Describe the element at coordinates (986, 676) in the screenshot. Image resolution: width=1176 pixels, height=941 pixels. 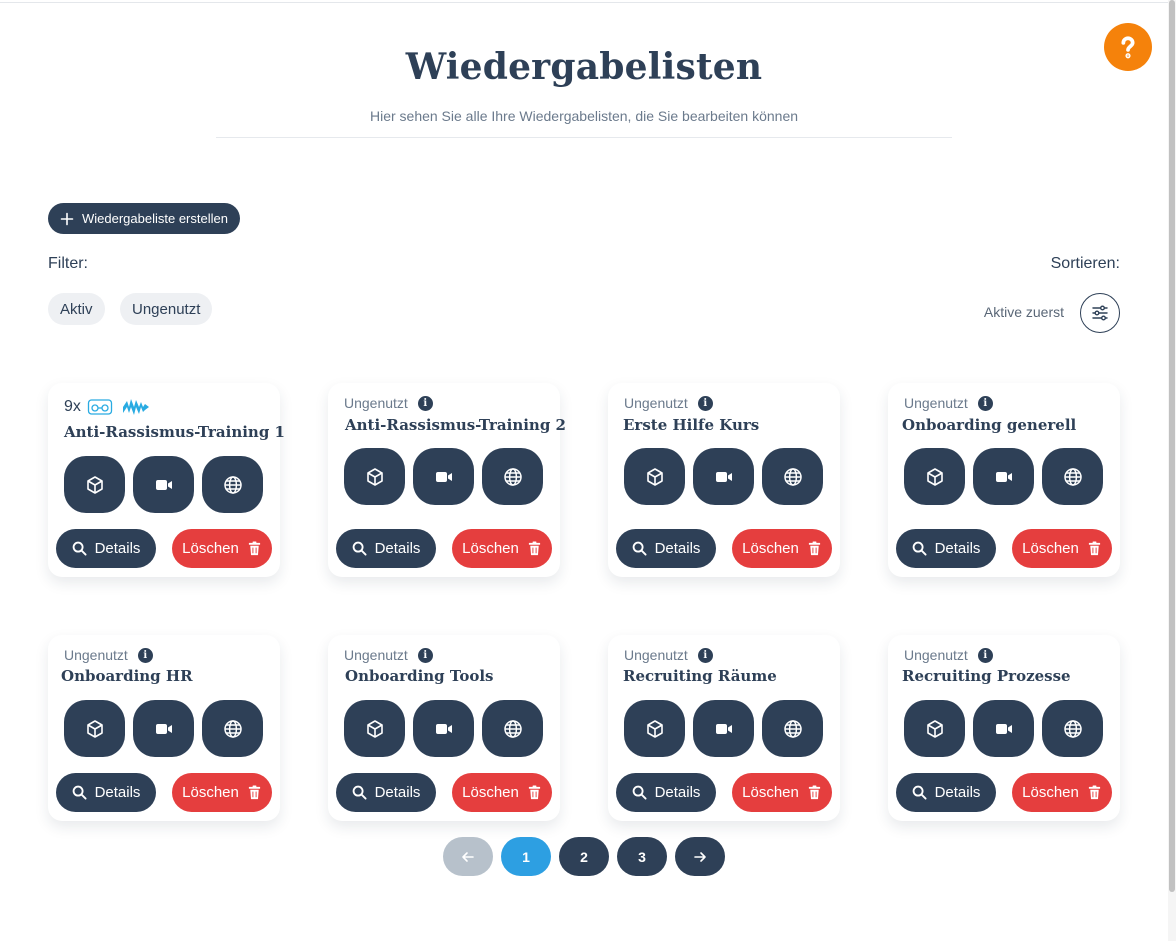
I see `playlist-name: Recruiting Prozesse` at that location.